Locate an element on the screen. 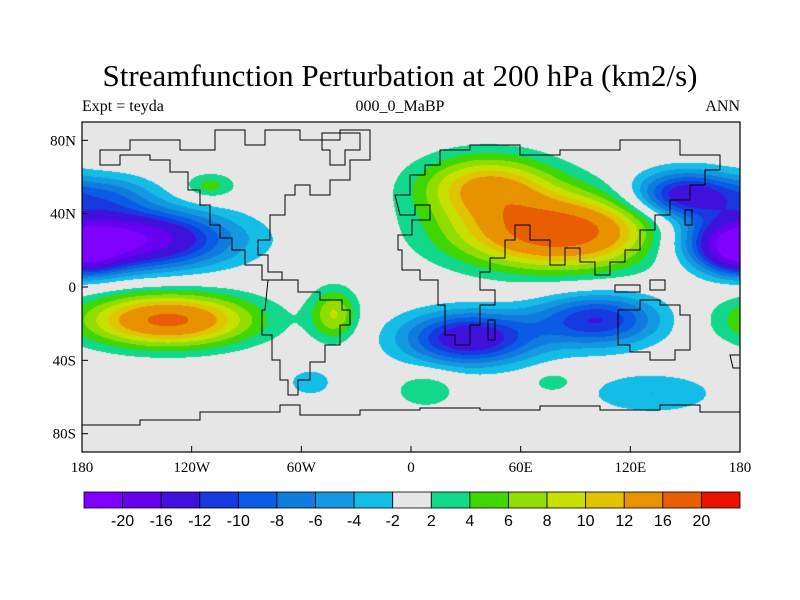  colorbar: -20 -16 -12 -10 -8 -6 -4 -2 2 4 6 8 10 12 16 20 is located at coordinates (412, 510).